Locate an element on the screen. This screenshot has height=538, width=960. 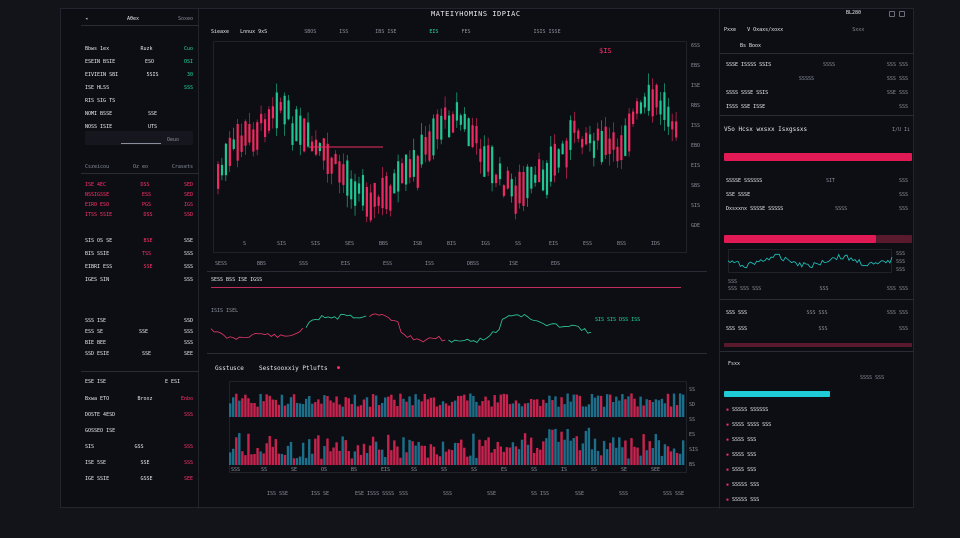
tick-label: OS is located at coordinates (324, 470).